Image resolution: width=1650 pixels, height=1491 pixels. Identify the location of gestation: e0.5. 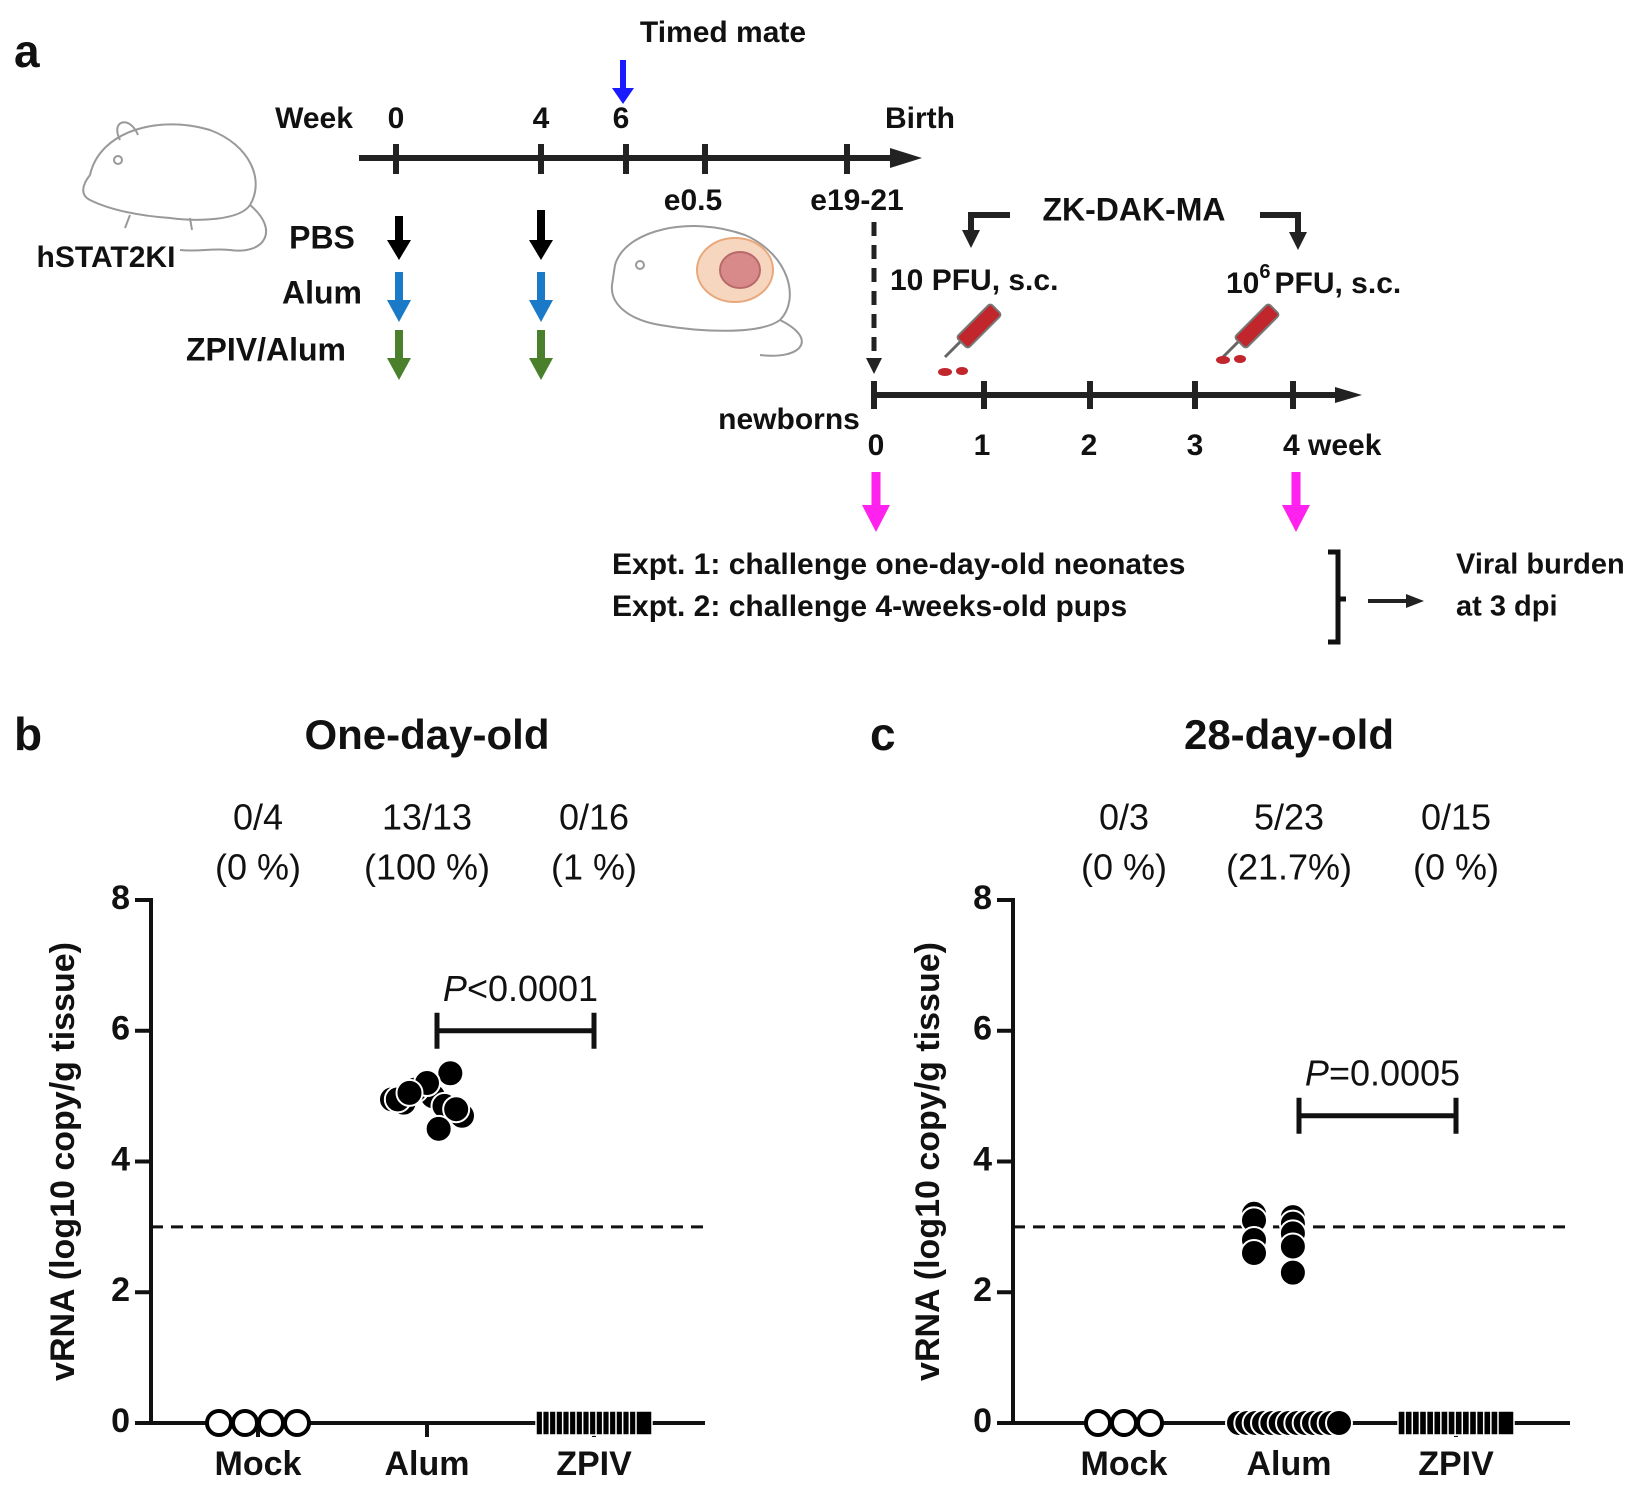
(693, 200).